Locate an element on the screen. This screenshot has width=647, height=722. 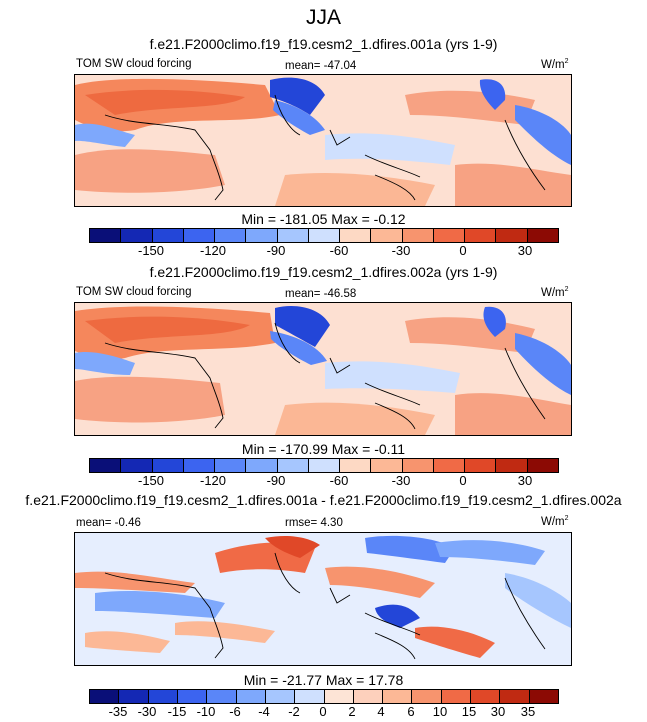
panel3-tick: -2 is located at coordinates (294, 711).